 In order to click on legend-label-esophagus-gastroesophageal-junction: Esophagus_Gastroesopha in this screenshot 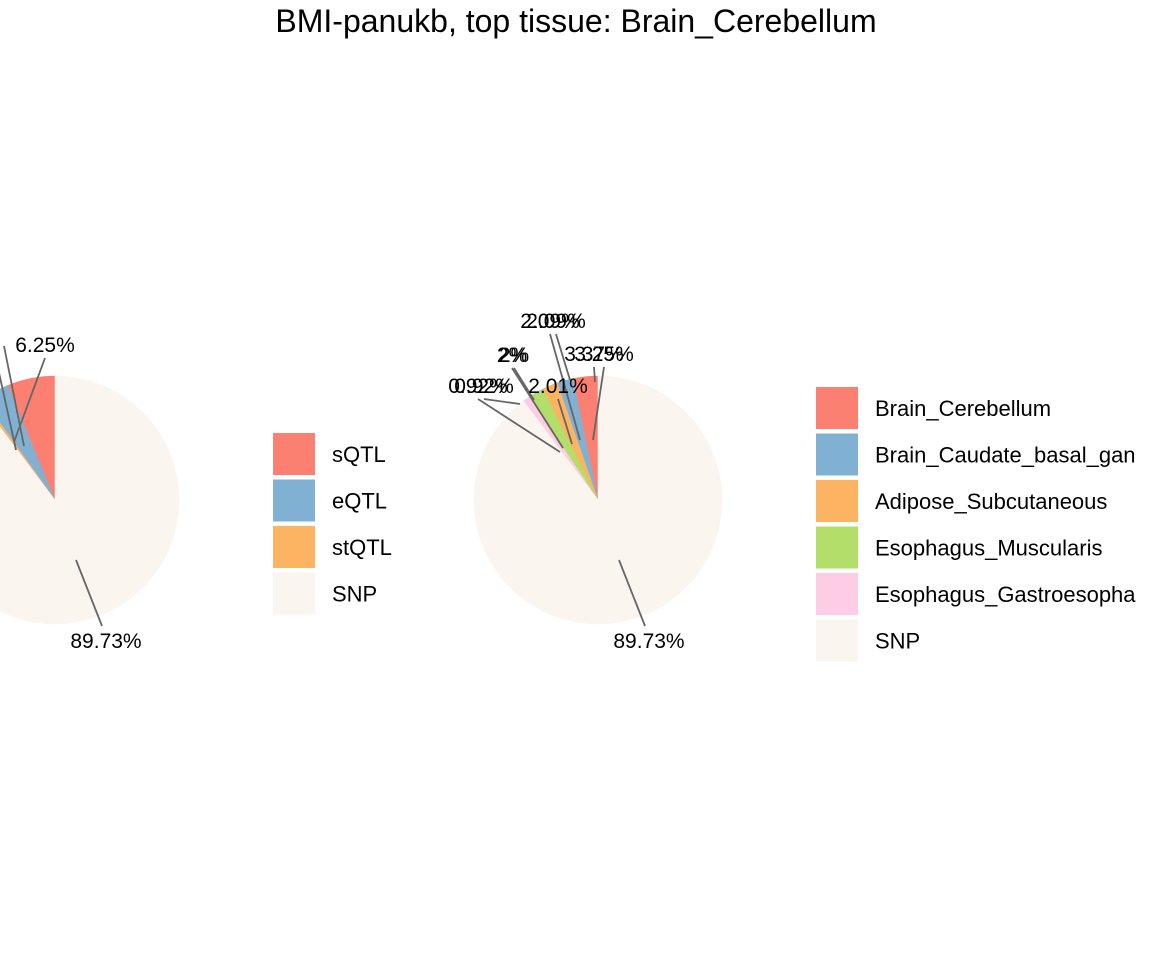, I will do `click(1005, 594)`.